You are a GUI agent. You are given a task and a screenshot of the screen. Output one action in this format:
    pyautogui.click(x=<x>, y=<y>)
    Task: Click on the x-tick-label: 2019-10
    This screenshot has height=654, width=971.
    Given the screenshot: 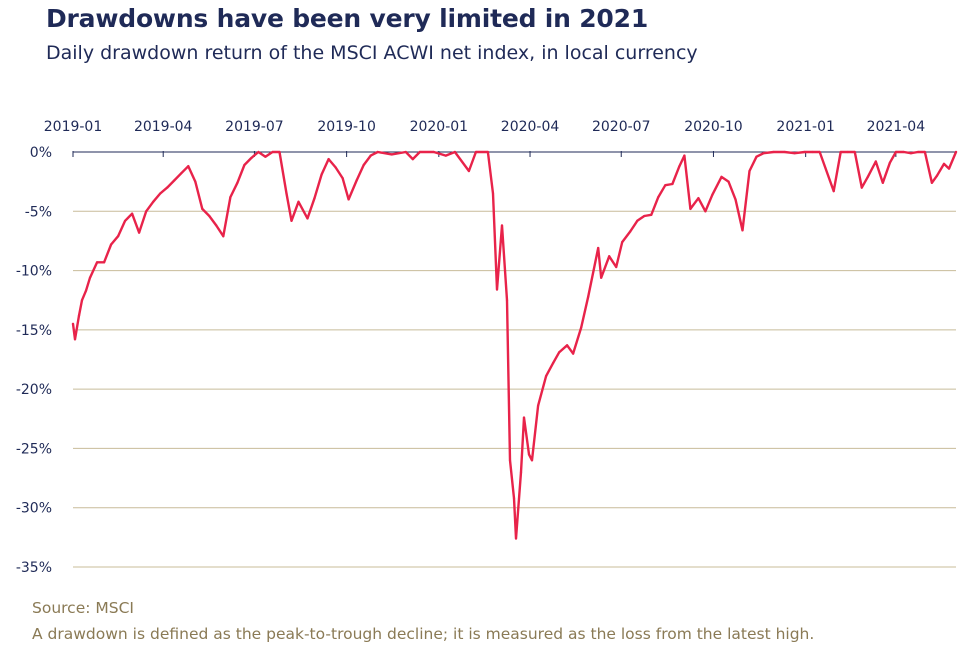 What is the action you would take?
    pyautogui.click(x=346, y=127)
    